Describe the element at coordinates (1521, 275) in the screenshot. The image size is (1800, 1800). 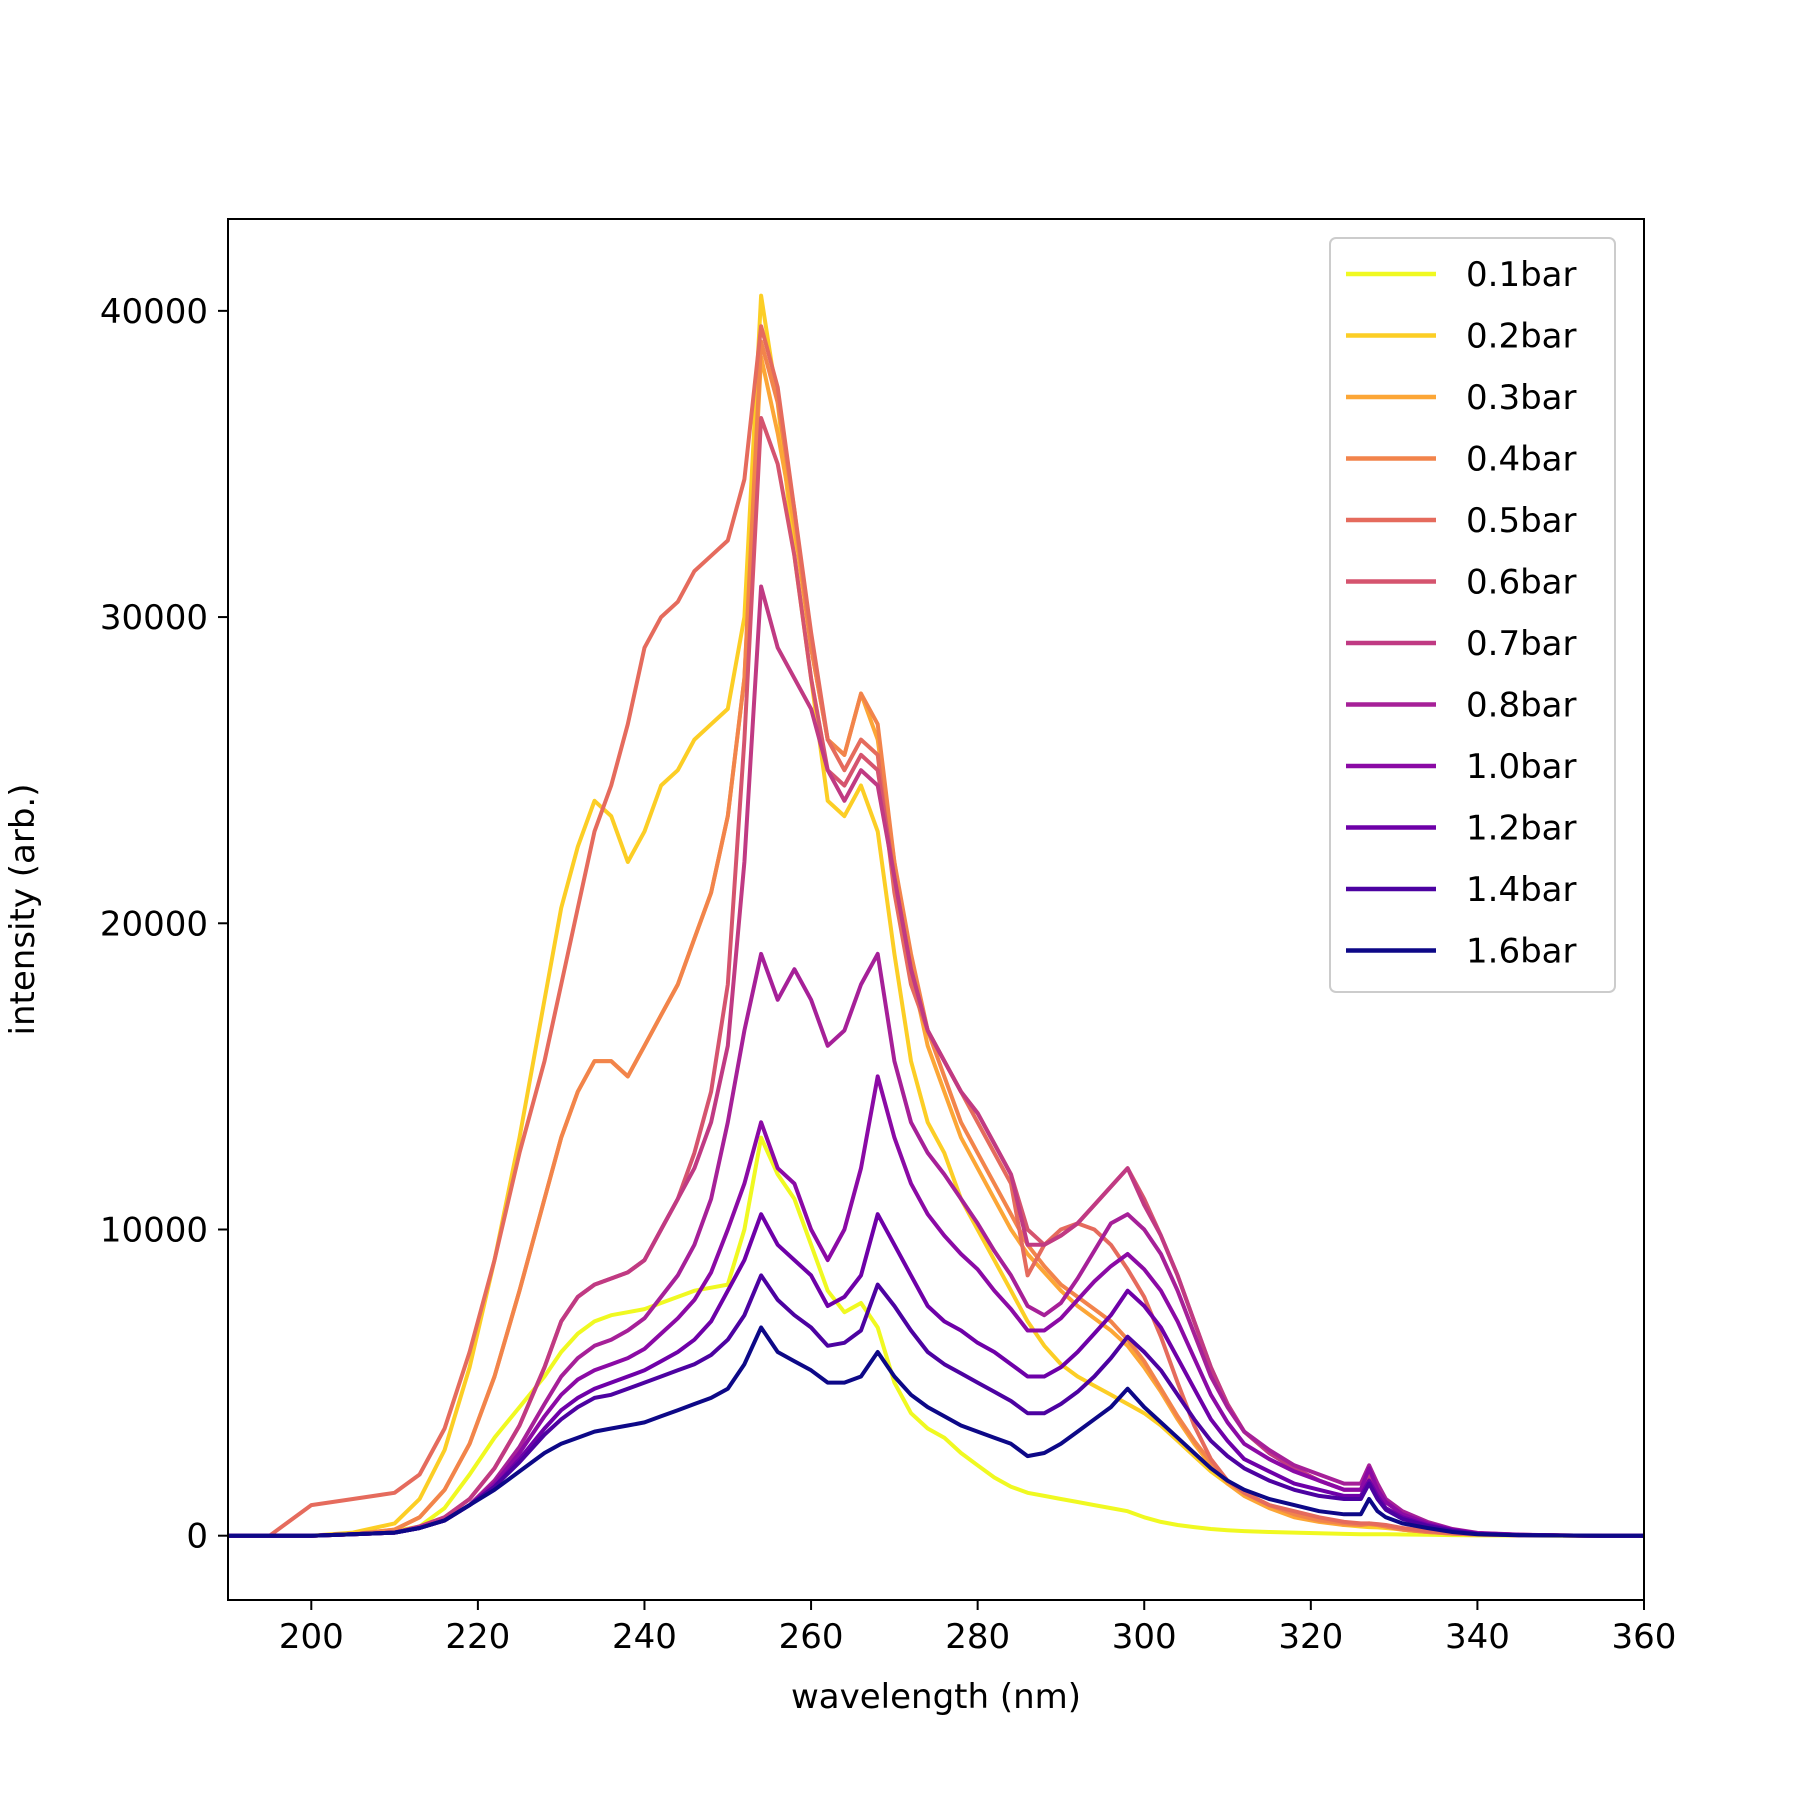
I see `legend-label: 0.1bar` at that location.